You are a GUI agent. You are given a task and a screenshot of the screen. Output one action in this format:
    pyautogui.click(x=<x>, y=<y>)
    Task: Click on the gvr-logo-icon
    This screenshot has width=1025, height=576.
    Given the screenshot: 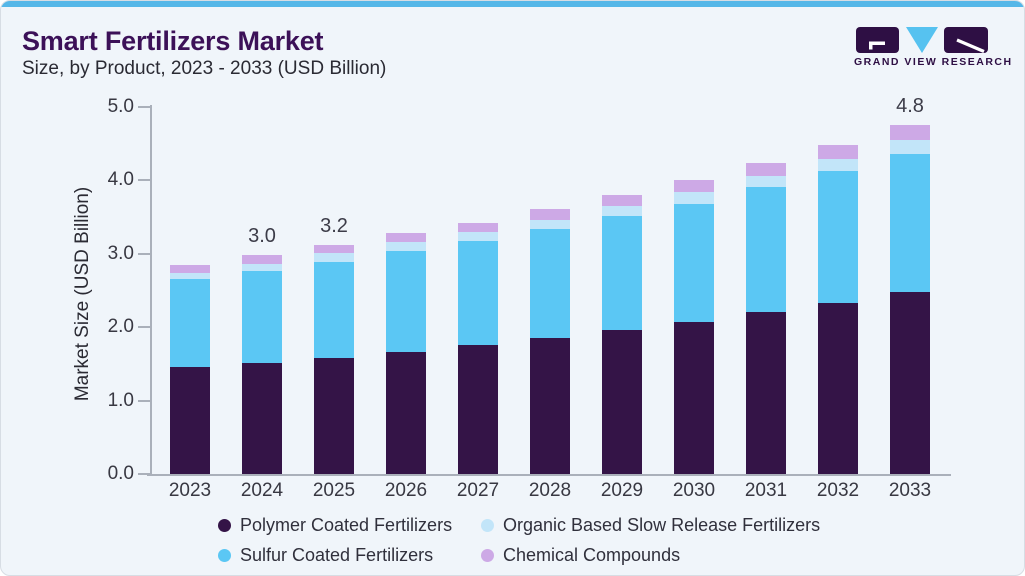 What is the action you would take?
    pyautogui.click(x=922, y=40)
    